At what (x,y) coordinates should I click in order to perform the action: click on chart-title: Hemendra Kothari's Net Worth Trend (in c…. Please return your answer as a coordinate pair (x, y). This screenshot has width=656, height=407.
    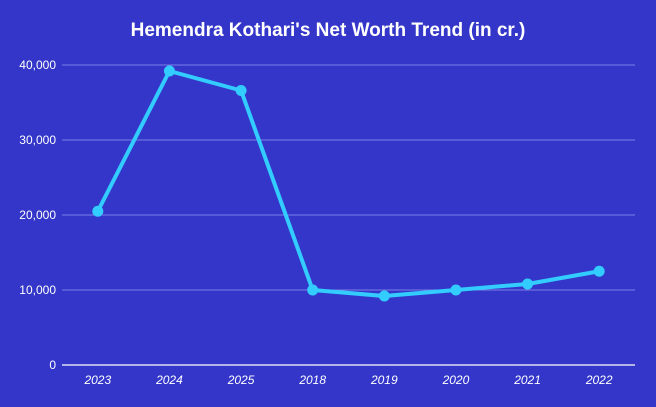
    Looking at the image, I should click on (328, 30).